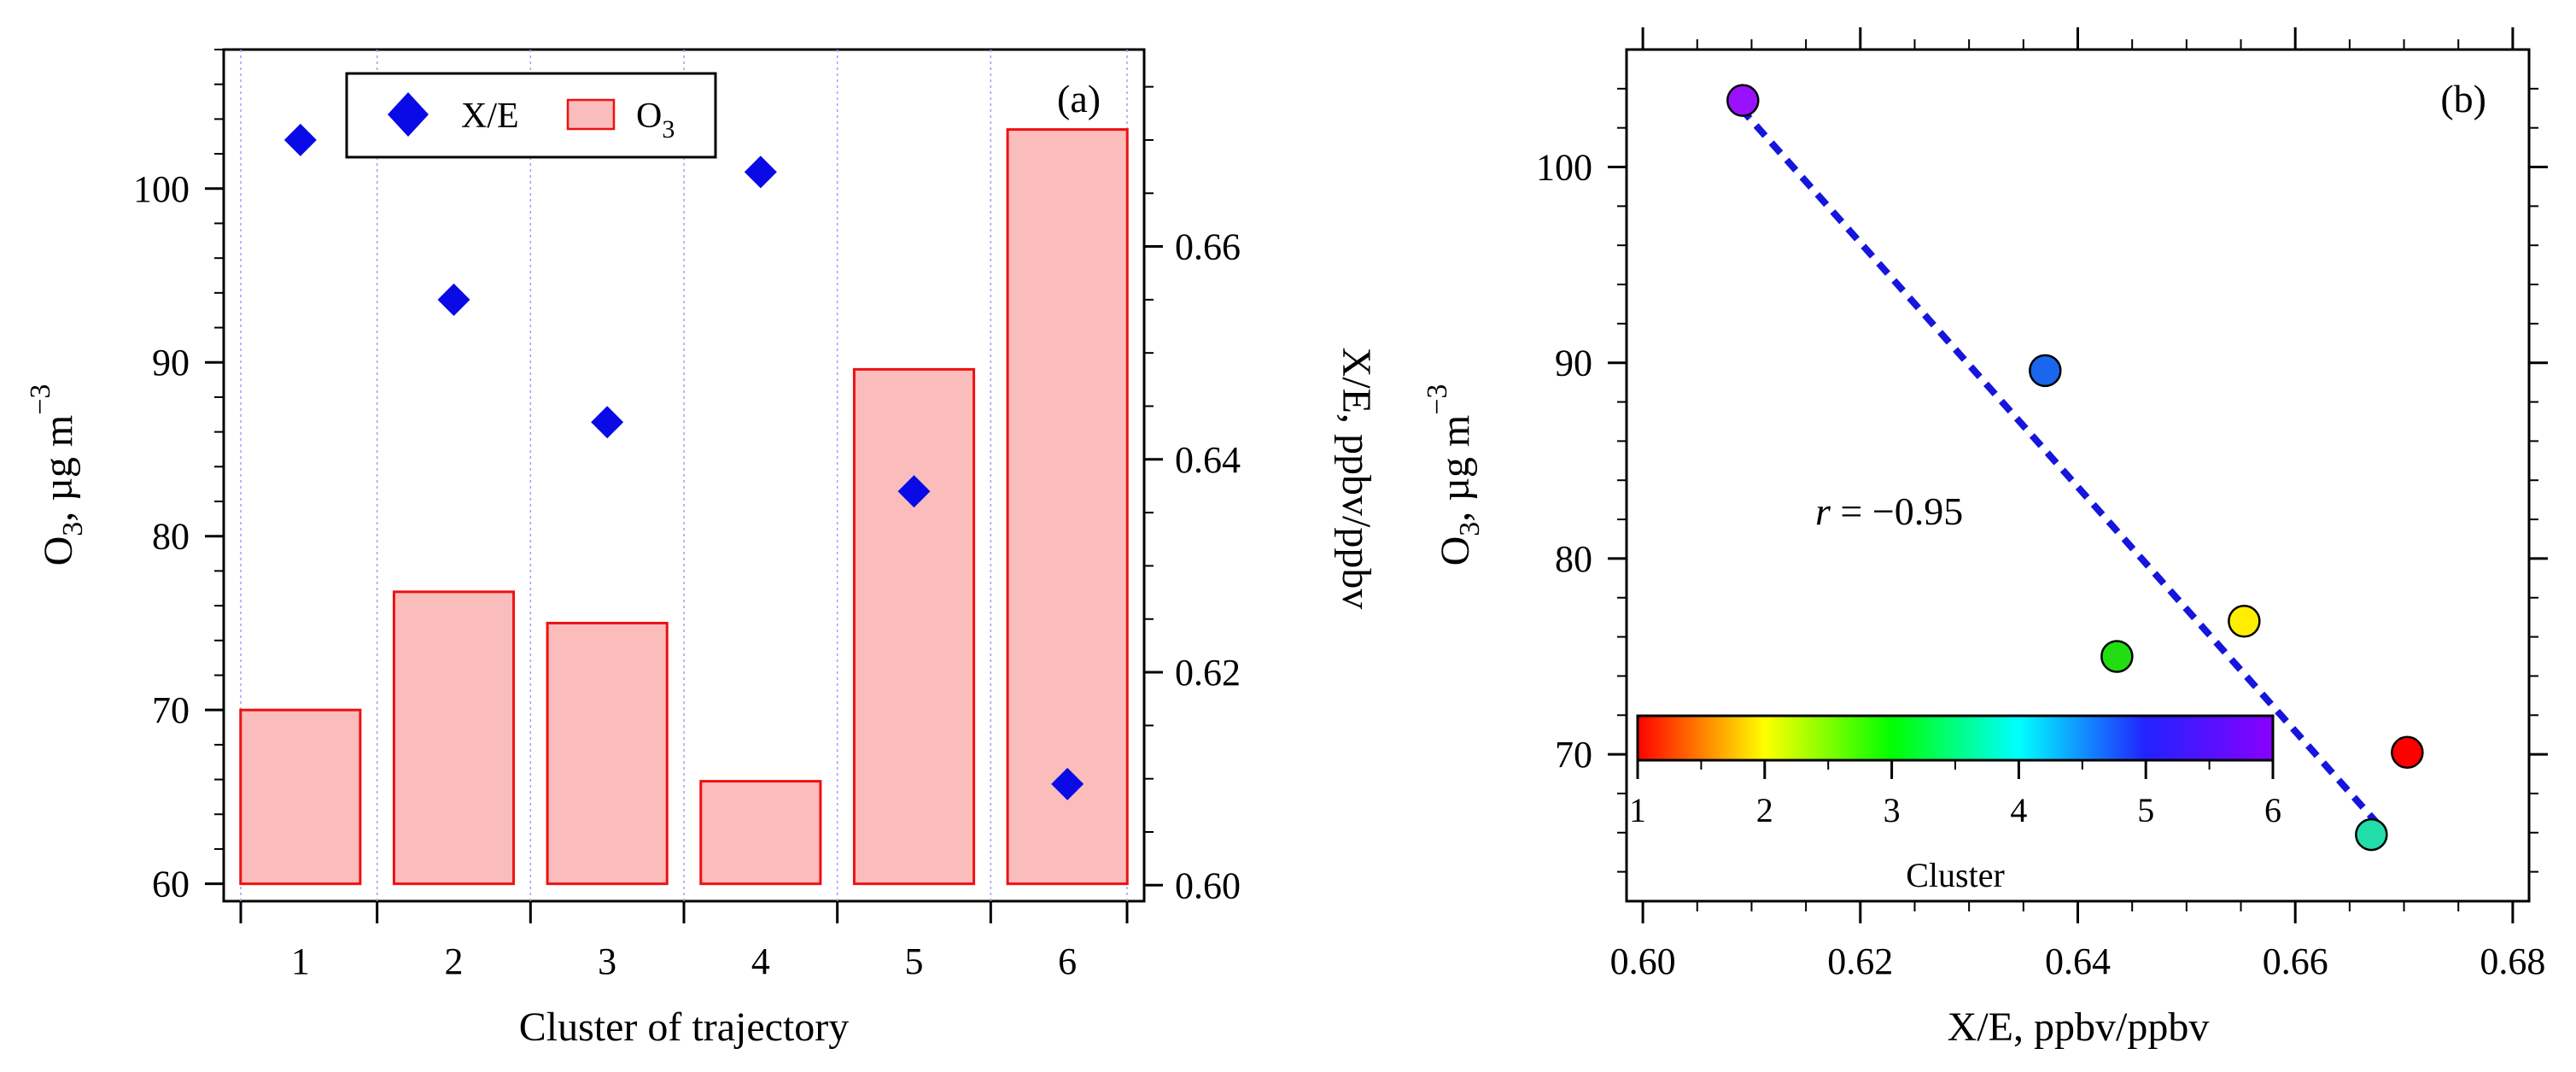 The image size is (2576, 1072). I want to click on panel-a-right-axis-title: X/E, ppbv/ppbv, so click(1356, 479).